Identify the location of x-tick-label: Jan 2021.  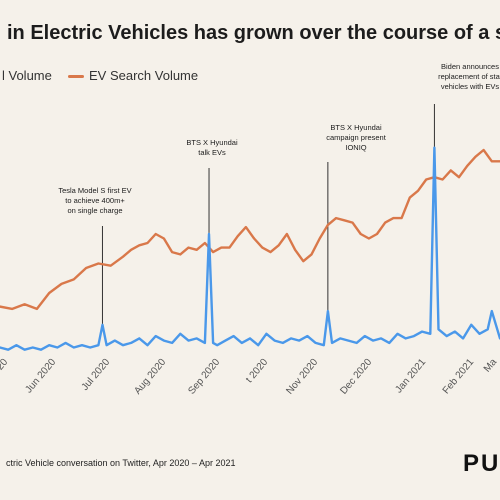
(410, 376).